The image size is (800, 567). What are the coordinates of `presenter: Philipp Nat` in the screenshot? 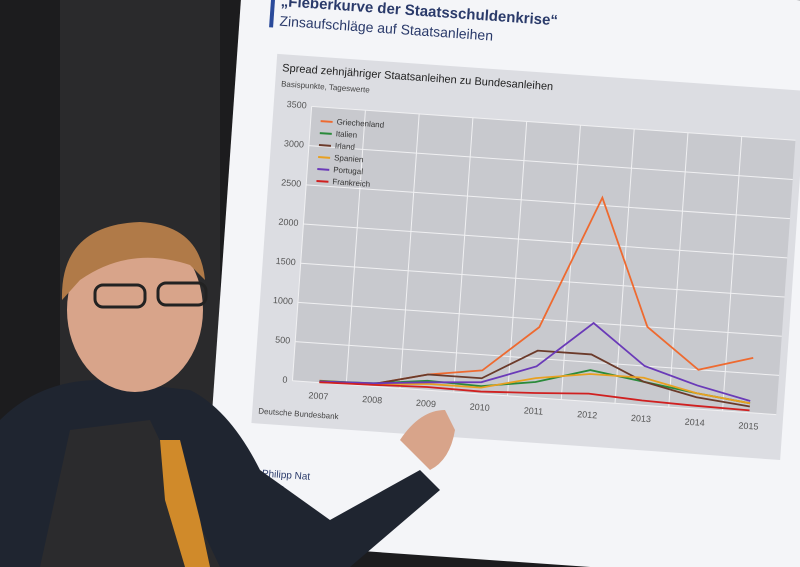 It's located at (286, 476).